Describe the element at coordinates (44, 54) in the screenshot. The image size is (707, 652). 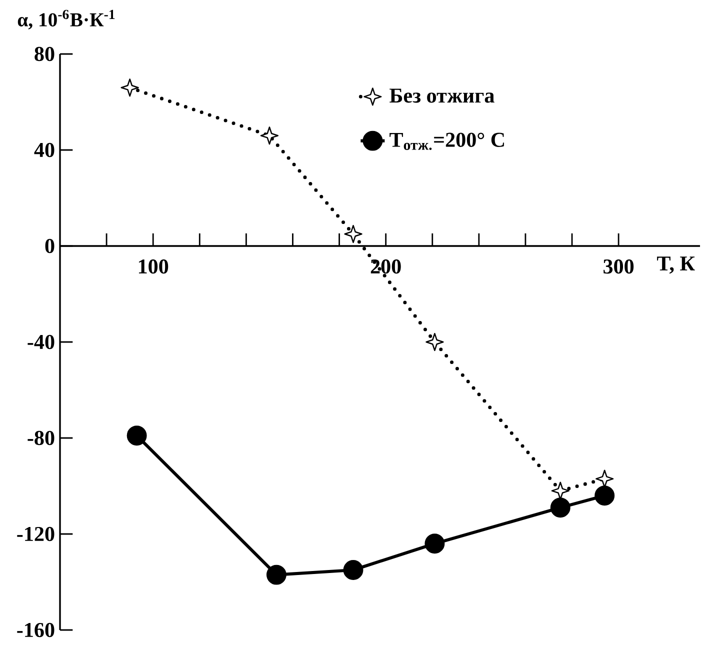
I see `y-tick-label: 80` at that location.